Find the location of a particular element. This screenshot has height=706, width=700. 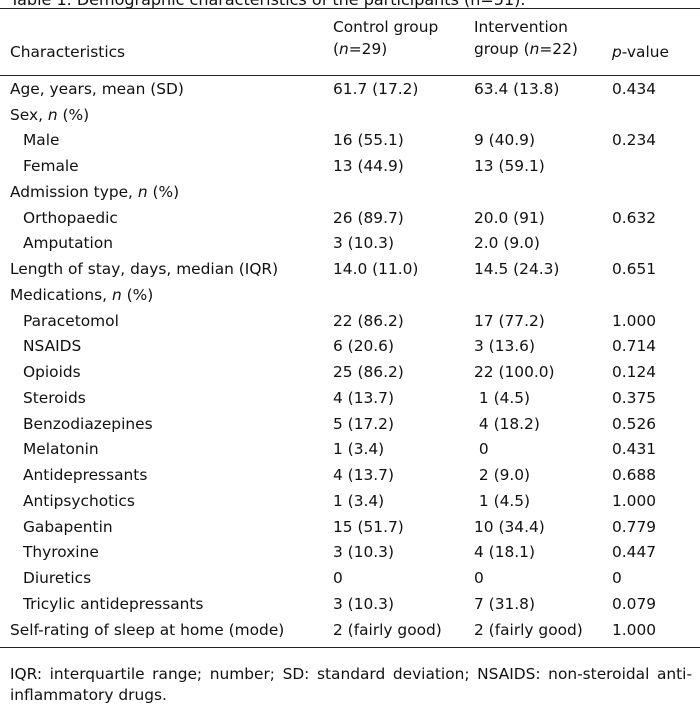

header-intervention-line2: group (n=22) is located at coordinates (526, 49).